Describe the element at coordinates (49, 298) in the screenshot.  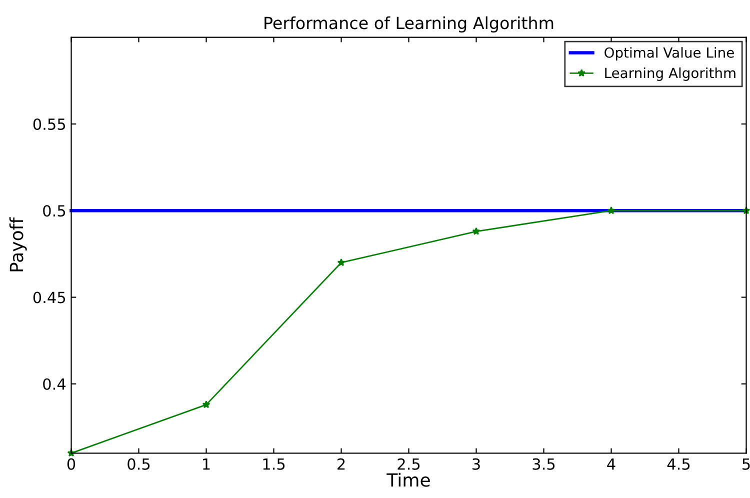
I see `y-tick-label: 0.45` at that location.